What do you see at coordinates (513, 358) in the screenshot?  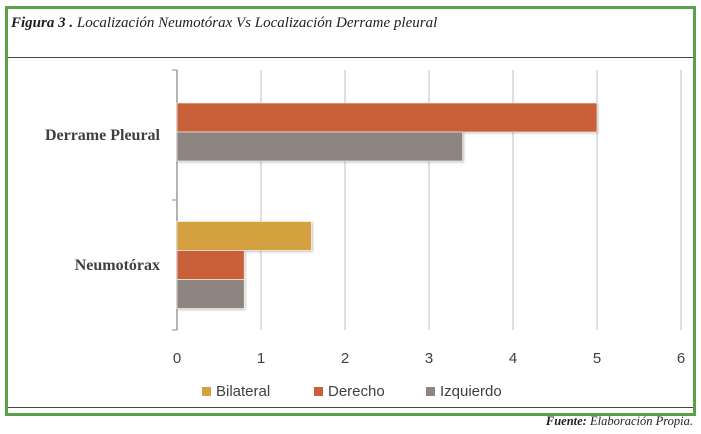 I see `x-tick-label-4: 4` at bounding box center [513, 358].